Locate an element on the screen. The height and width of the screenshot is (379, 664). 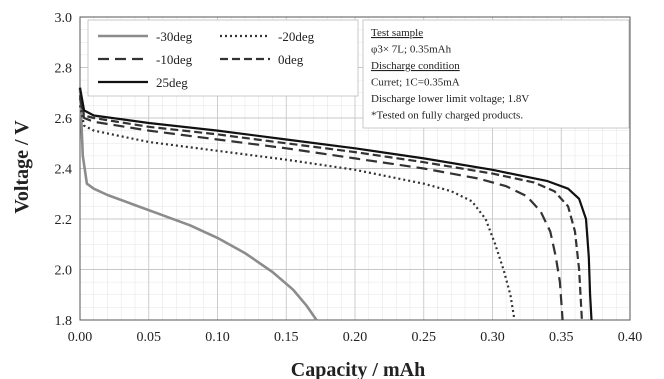
y-tick-label: 3.0 is located at coordinates (64, 18).